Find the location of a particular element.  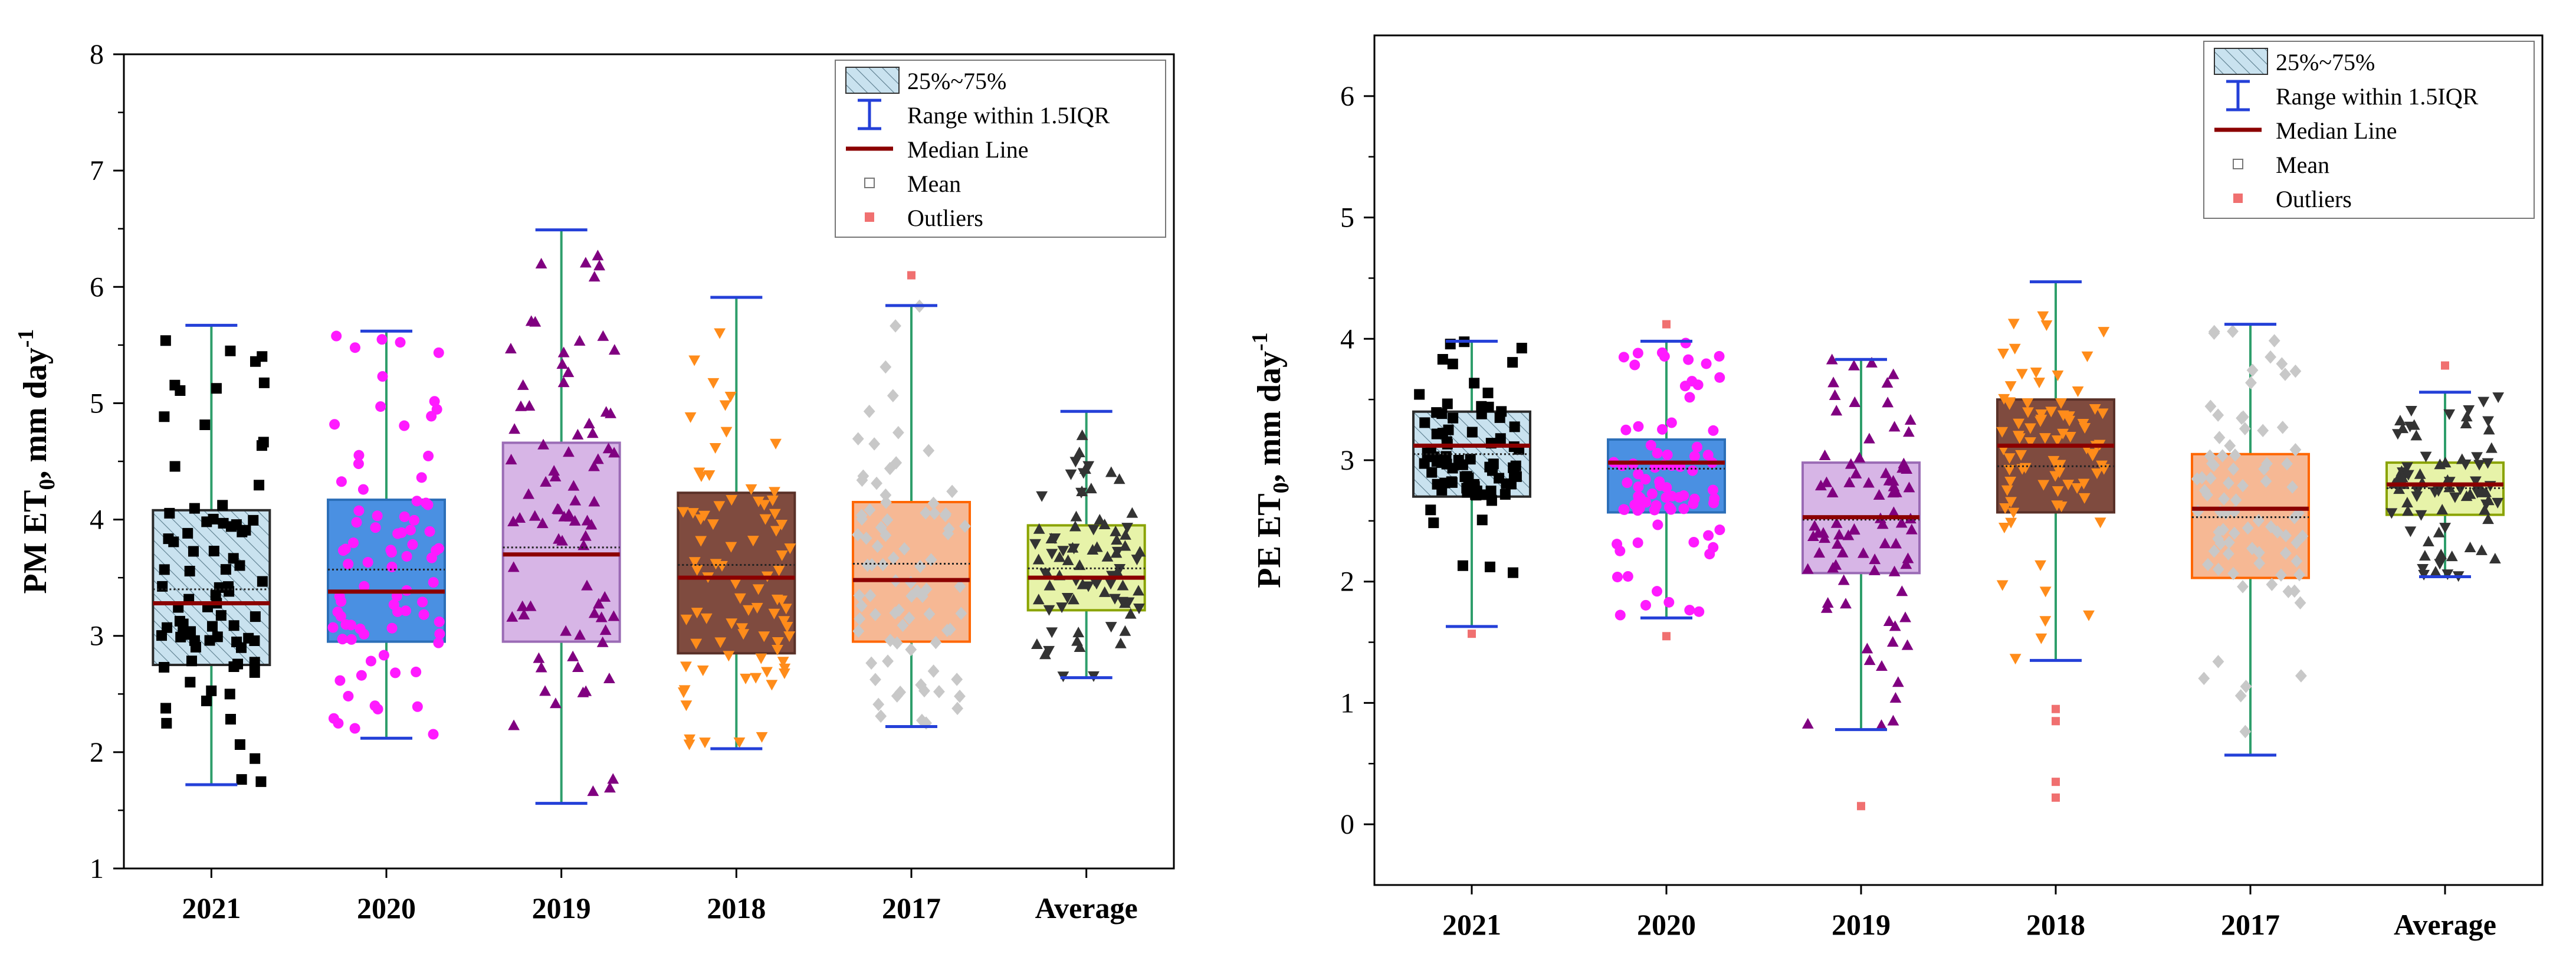

left-box-2020: 2020 is located at coordinates (386, 627).